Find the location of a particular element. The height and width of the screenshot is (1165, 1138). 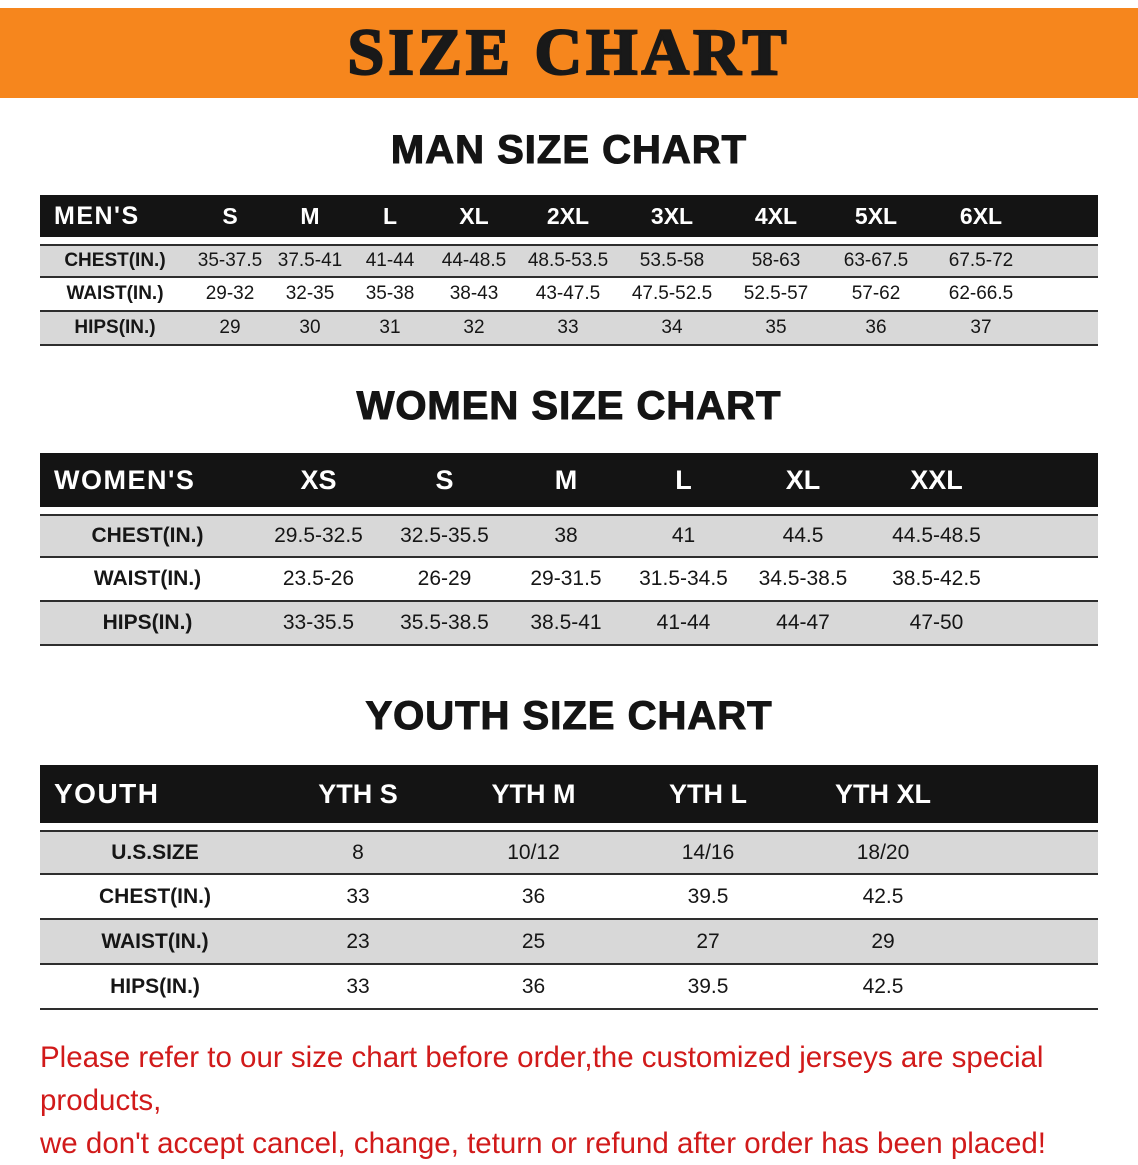

size-value: 47.5-52.5 is located at coordinates (672, 293).